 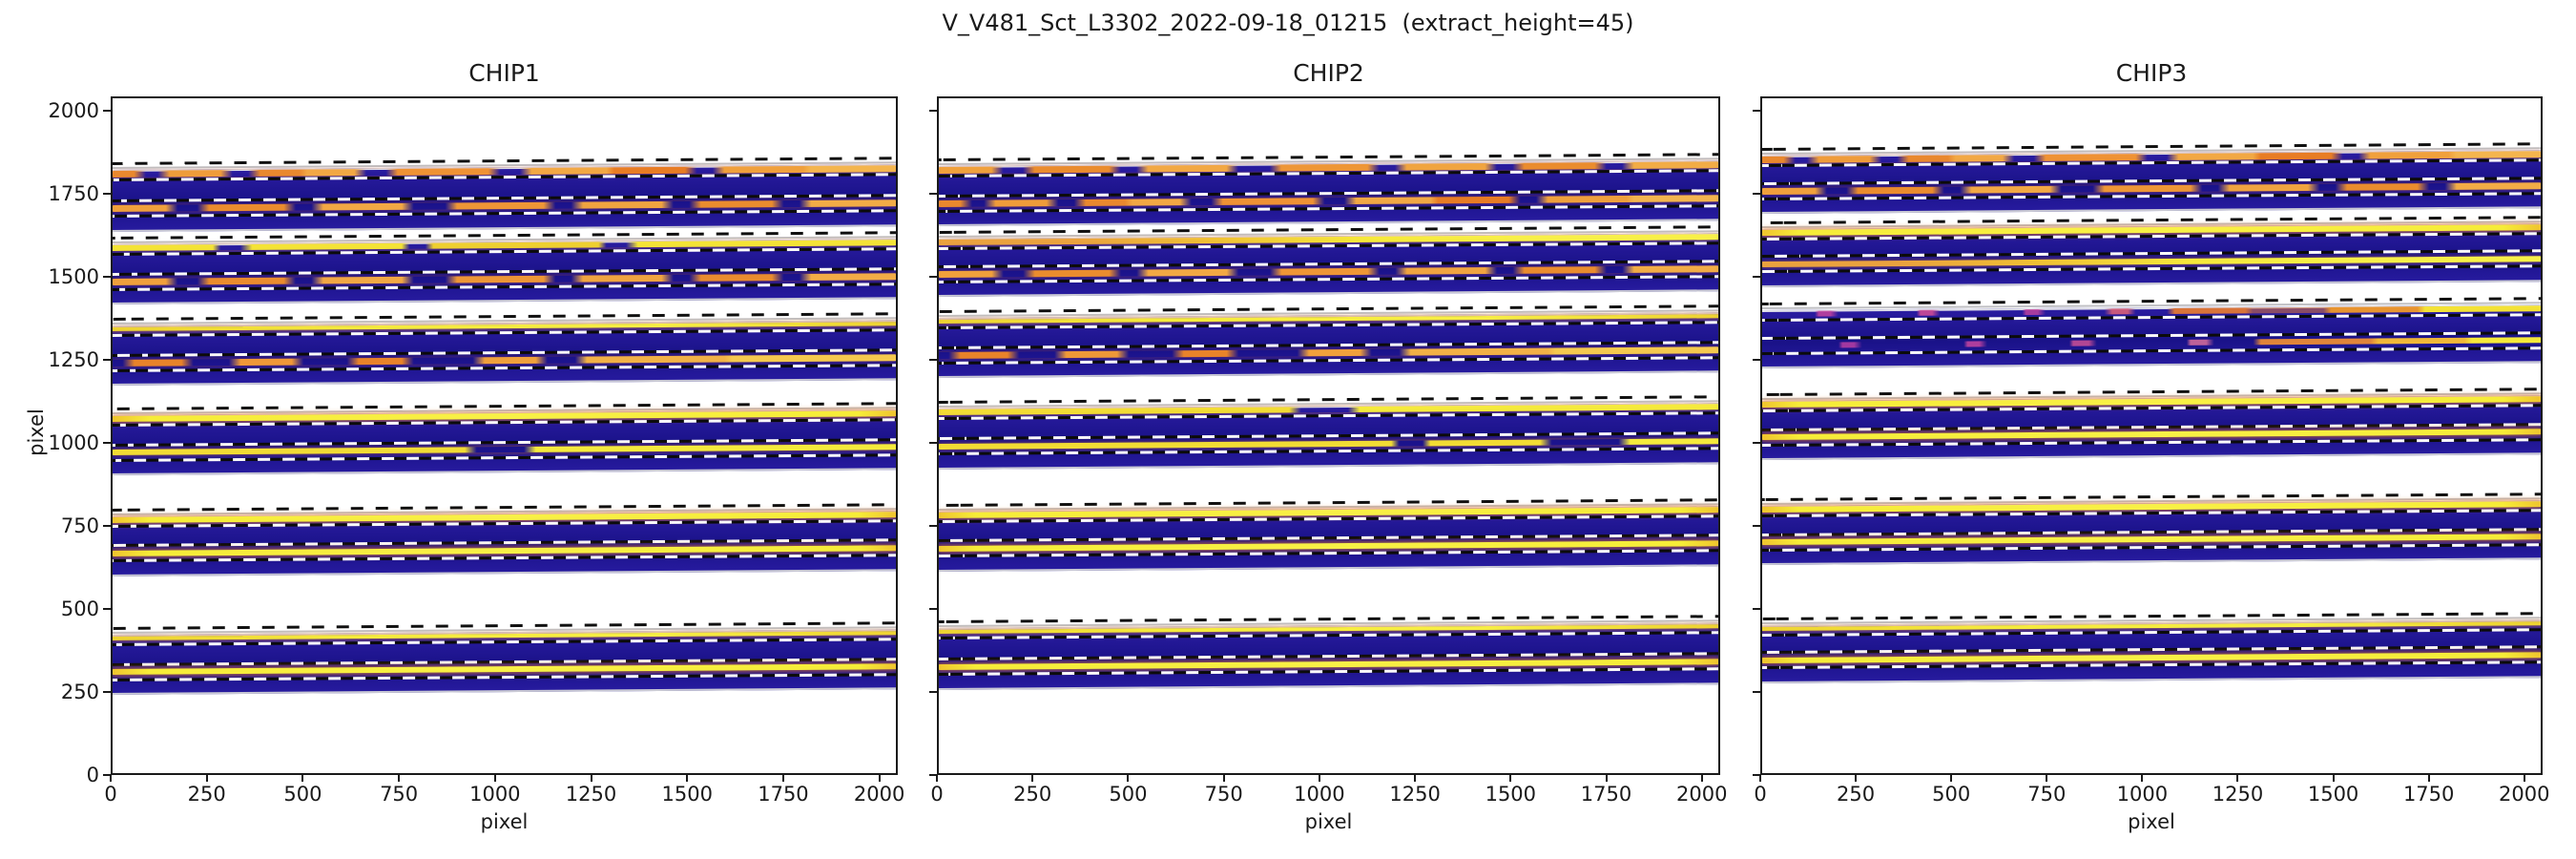 What do you see at coordinates (2151, 73) in the screenshot?
I see `chip-title: CHIP3` at bounding box center [2151, 73].